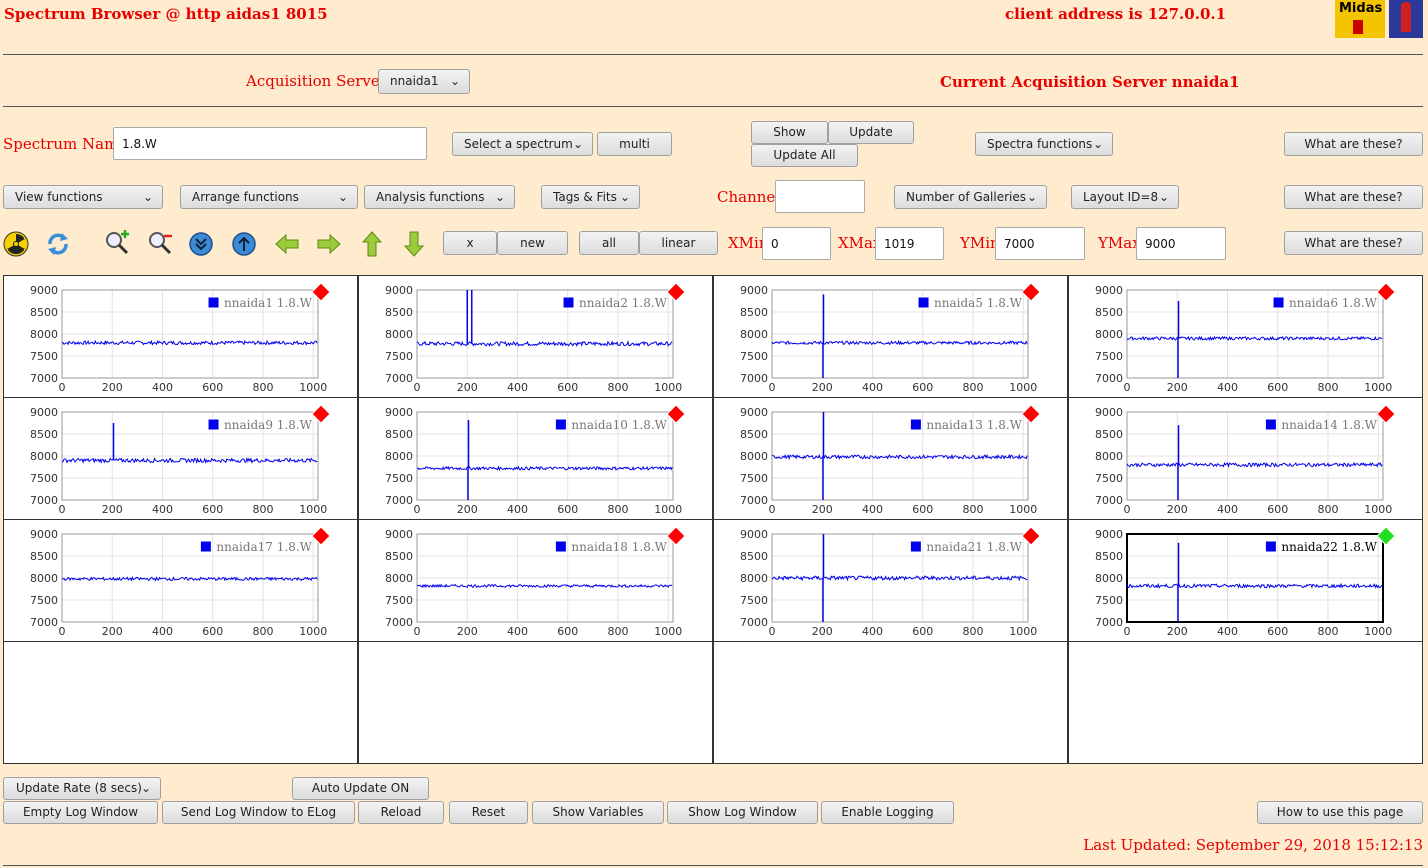 This screenshot has width=1428, height=868. Describe the element at coordinates (470, 243) in the screenshot. I see `x-button: x` at that location.